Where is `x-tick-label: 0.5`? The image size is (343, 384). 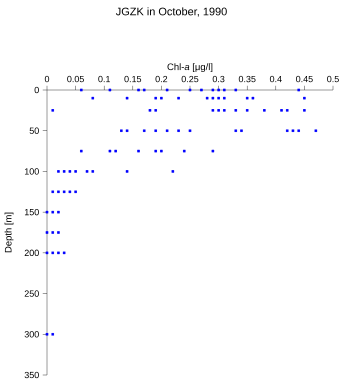 x-tick-label: 0.5 is located at coordinates (333, 79).